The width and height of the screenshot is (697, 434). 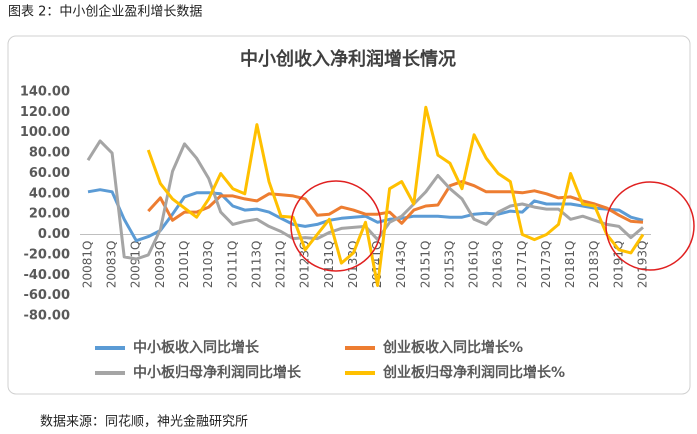 What do you see at coordinates (305, 265) in the screenshot?
I see `x-tick-label: 20123Q` at bounding box center [305, 265].